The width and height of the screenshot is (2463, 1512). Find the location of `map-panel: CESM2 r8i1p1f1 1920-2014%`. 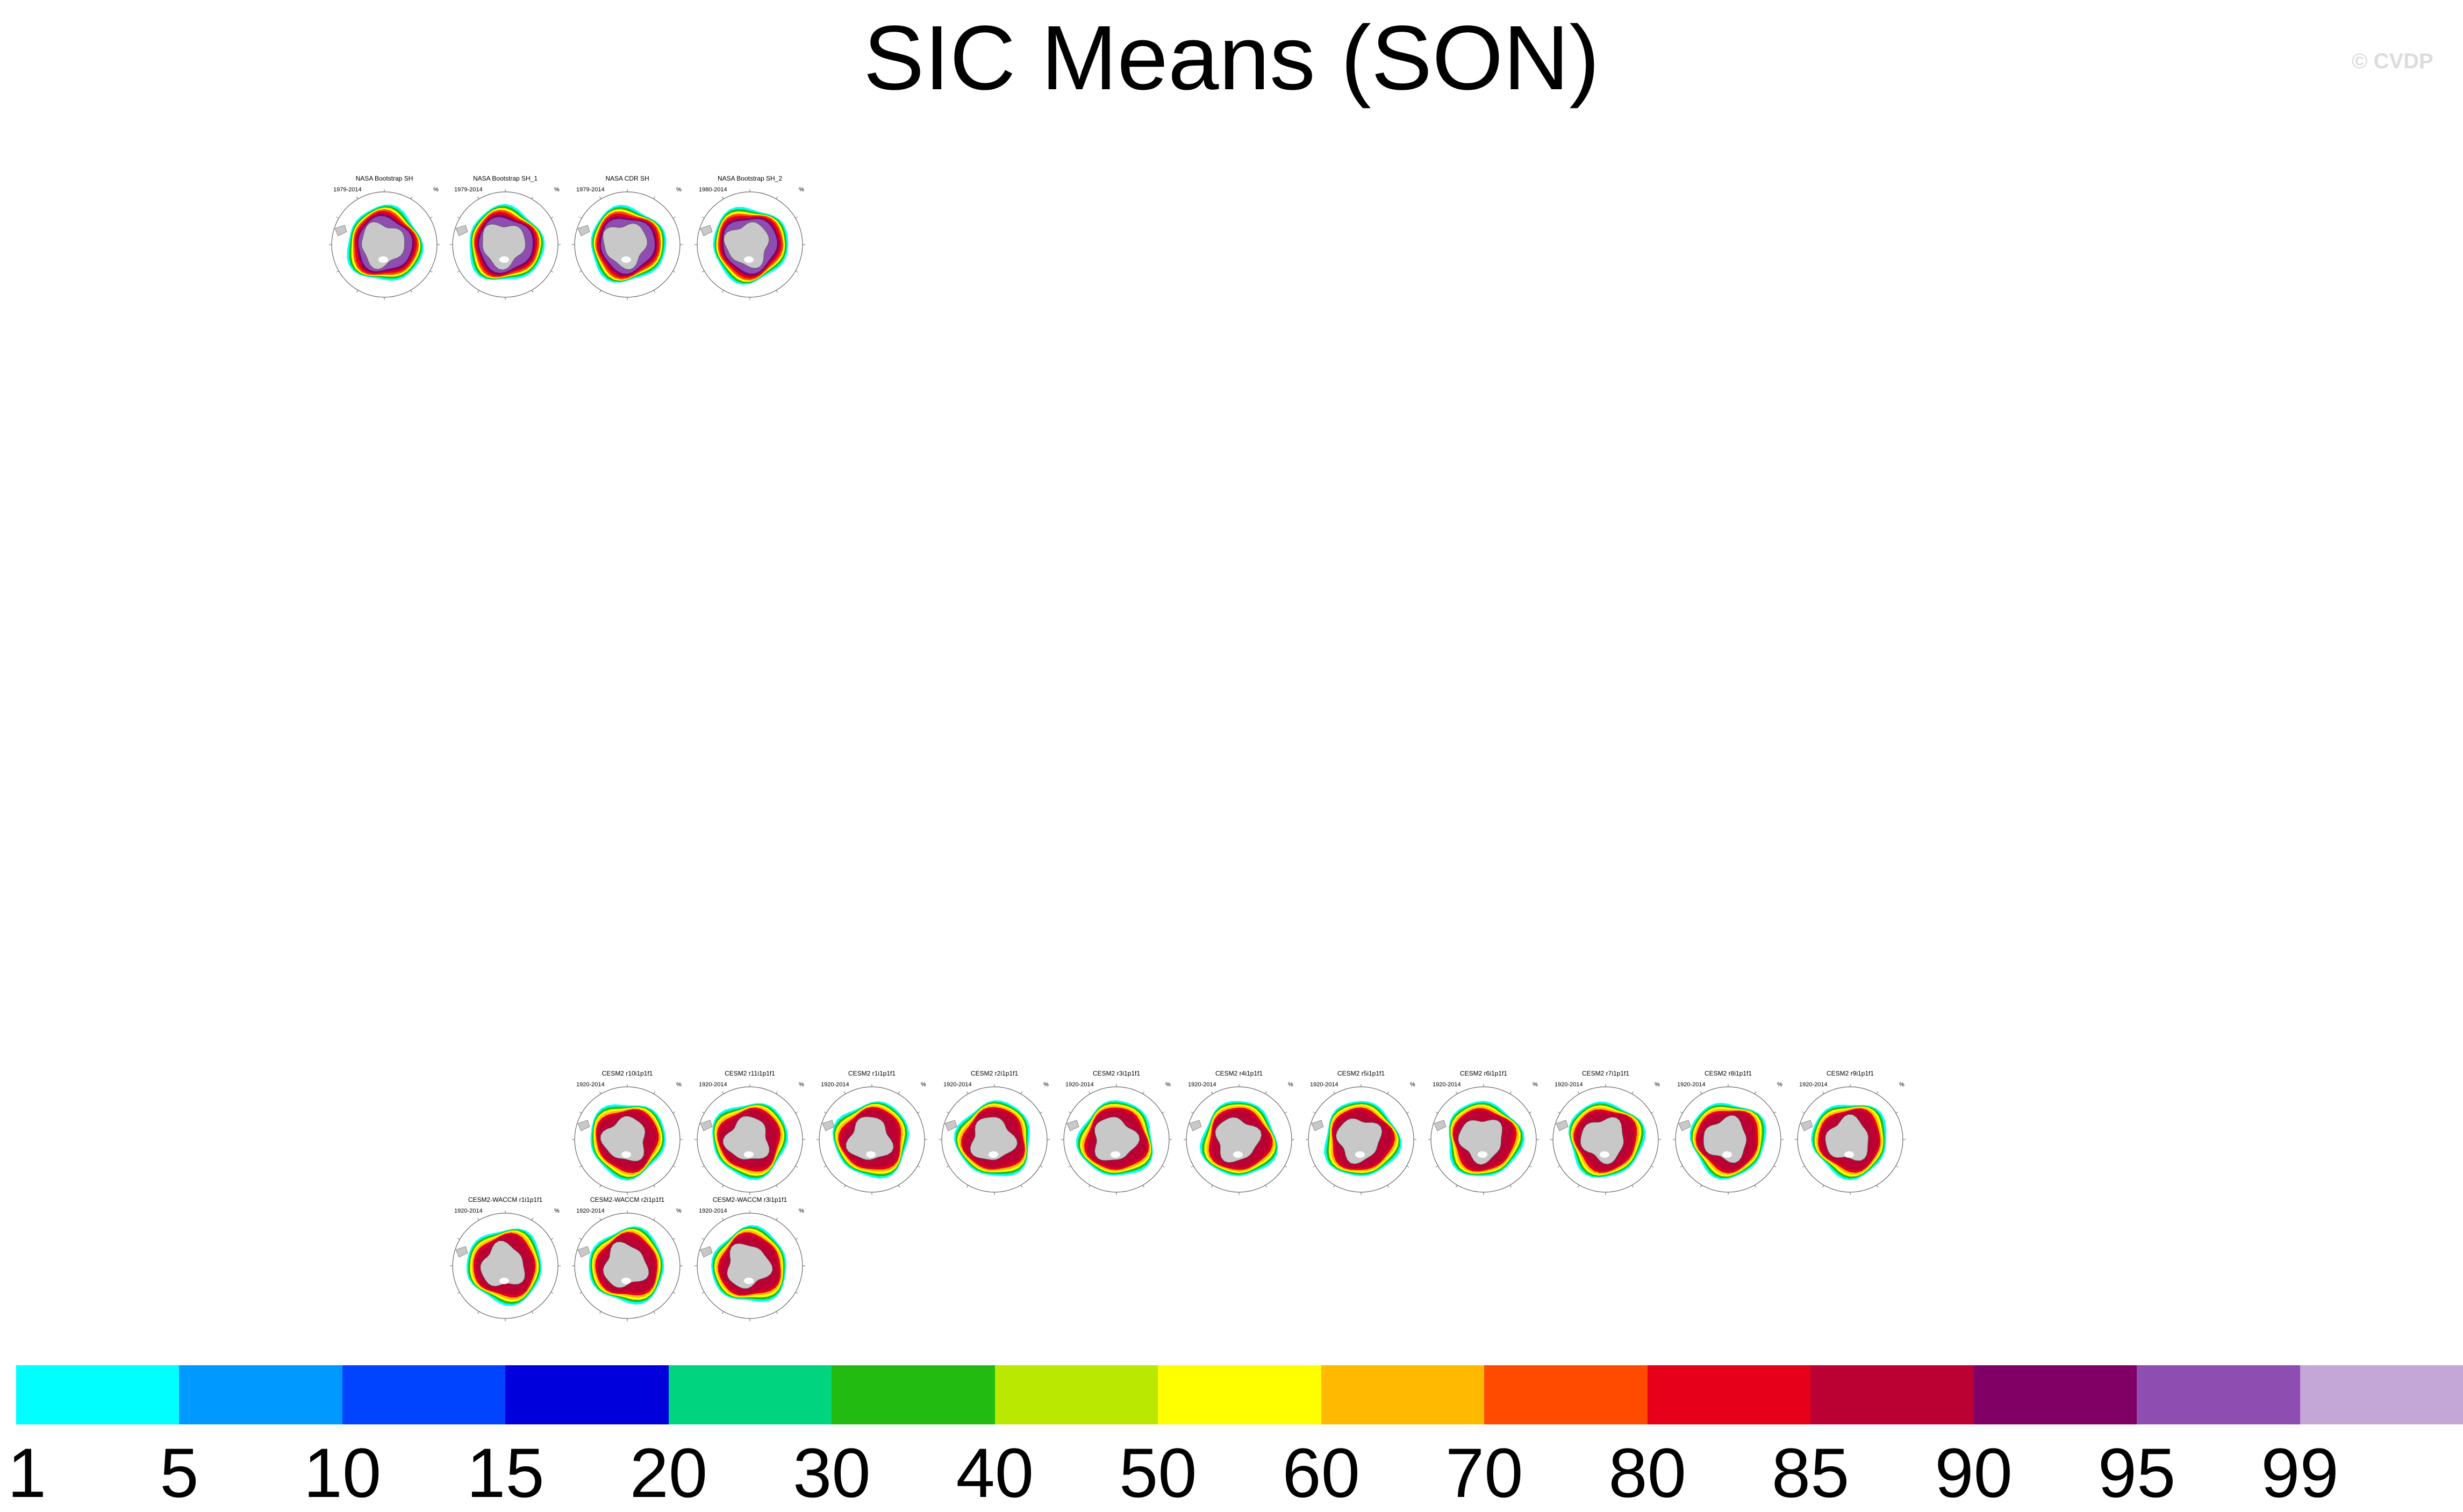

map-panel: CESM2 r8i1p1f1 1920-2014% is located at coordinates (1729, 1135).